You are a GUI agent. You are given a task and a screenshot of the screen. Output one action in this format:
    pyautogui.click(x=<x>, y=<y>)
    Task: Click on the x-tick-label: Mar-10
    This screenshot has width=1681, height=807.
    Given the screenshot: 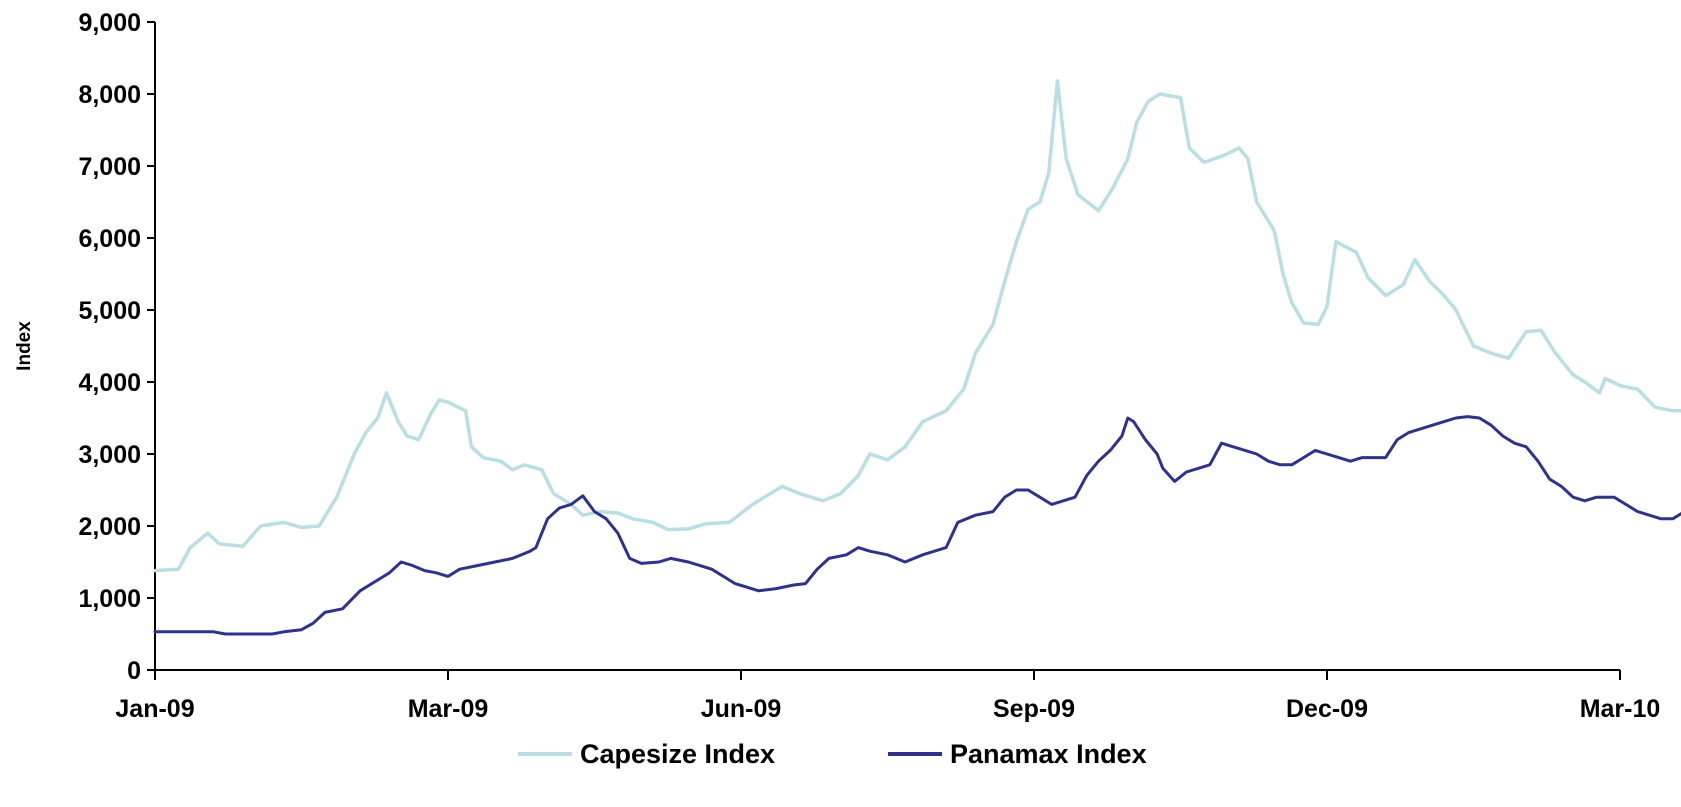 What is the action you would take?
    pyautogui.click(x=1620, y=709)
    